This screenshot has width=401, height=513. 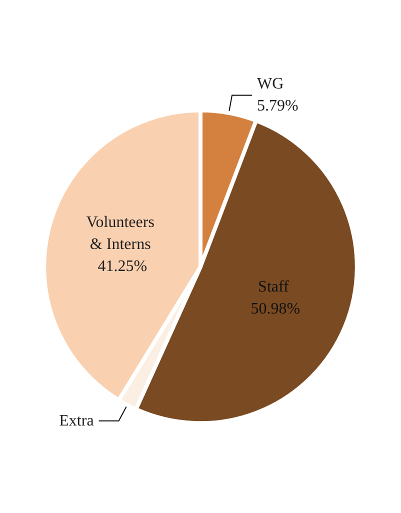 I want to click on slice-label: Extra, so click(x=76, y=421).